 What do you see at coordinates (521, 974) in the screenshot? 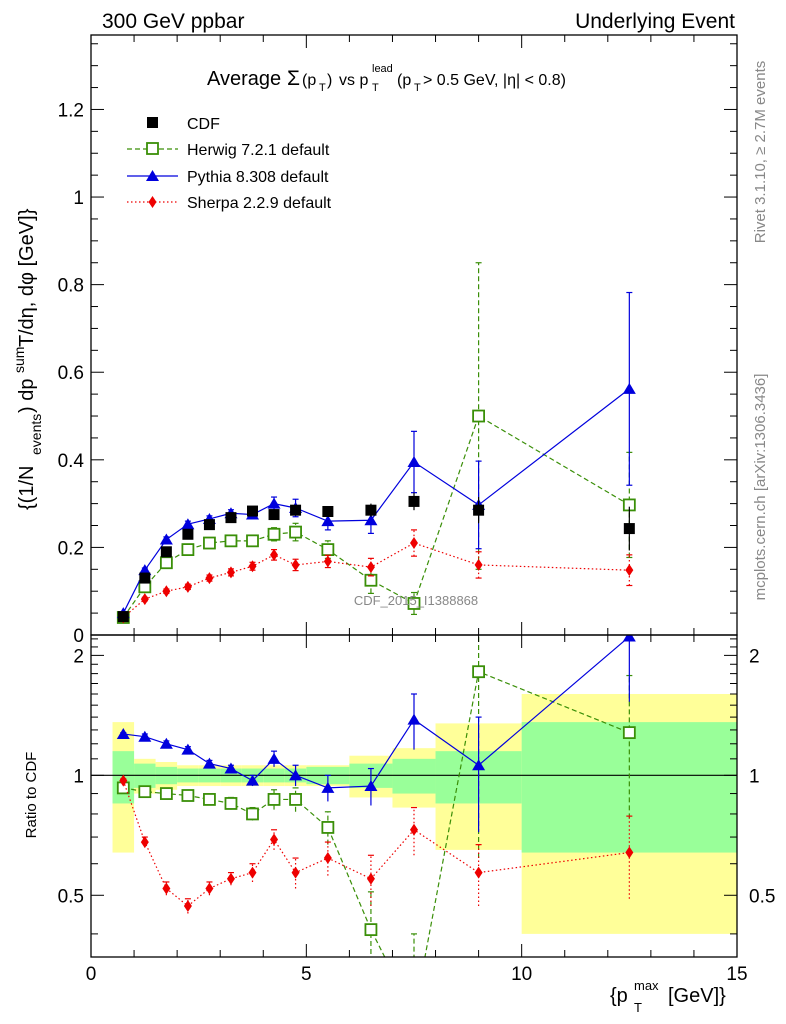
I see `x-tick-label: 10` at bounding box center [521, 974].